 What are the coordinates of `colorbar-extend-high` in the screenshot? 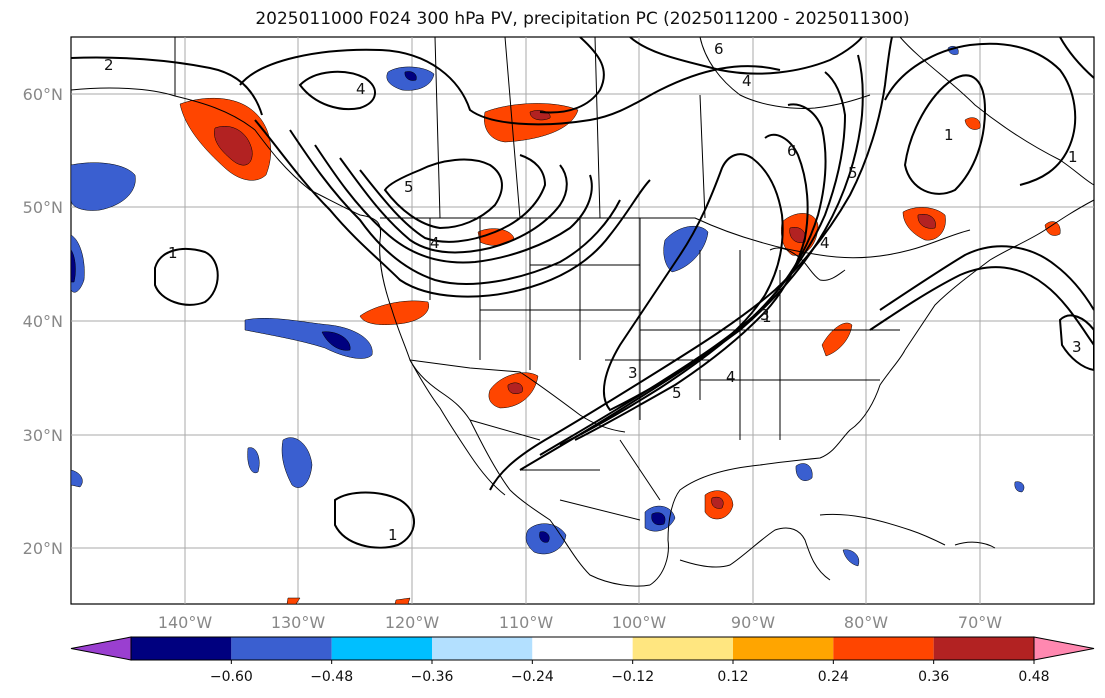 It's located at (1064, 648).